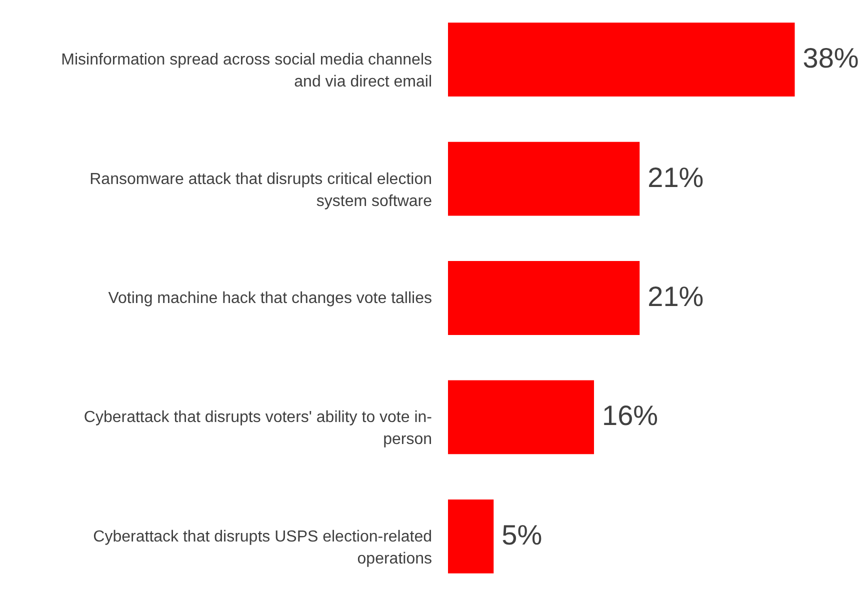  What do you see at coordinates (270, 298) in the screenshot?
I see `y-tick-label: Voting machine hack that changes vote tallies` at bounding box center [270, 298].